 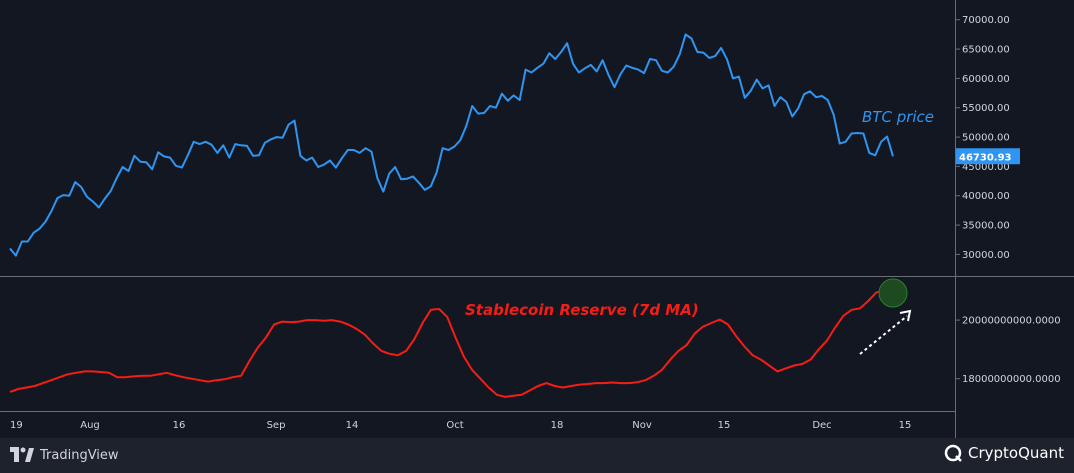 I want to click on btc-price-tick-label: 50000.00, so click(x=986, y=138).